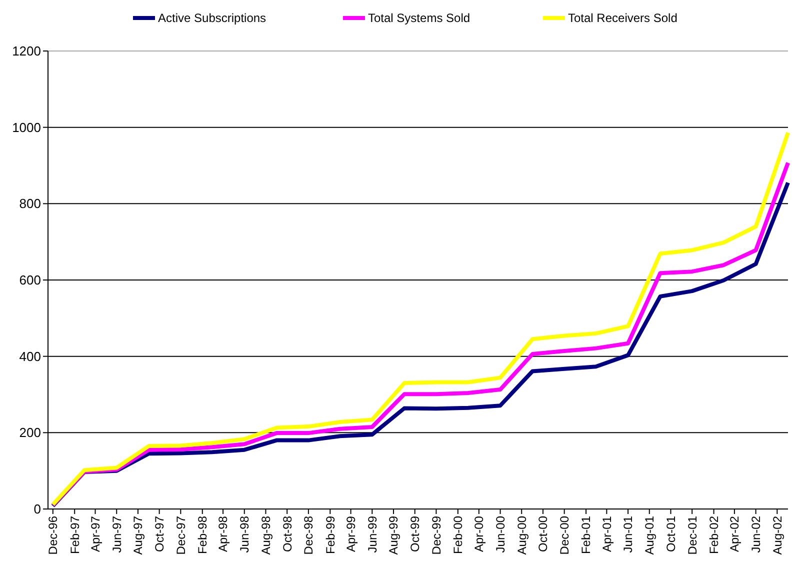  I want to click on x-tick-label: Feb-99, so click(330, 535).